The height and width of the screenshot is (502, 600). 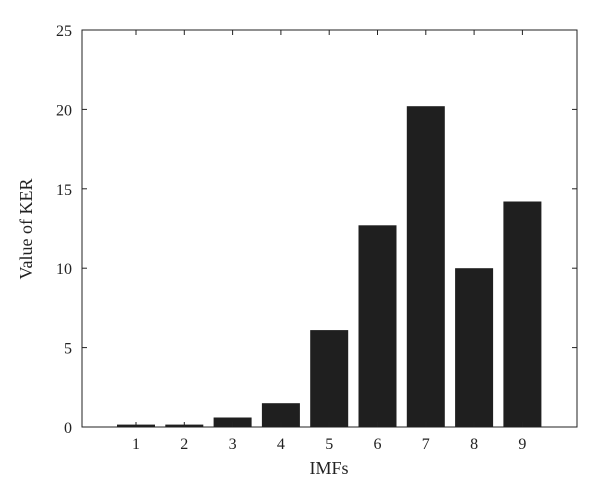 What do you see at coordinates (64, 31) in the screenshot?
I see `y-tick-label-25: 25` at bounding box center [64, 31].